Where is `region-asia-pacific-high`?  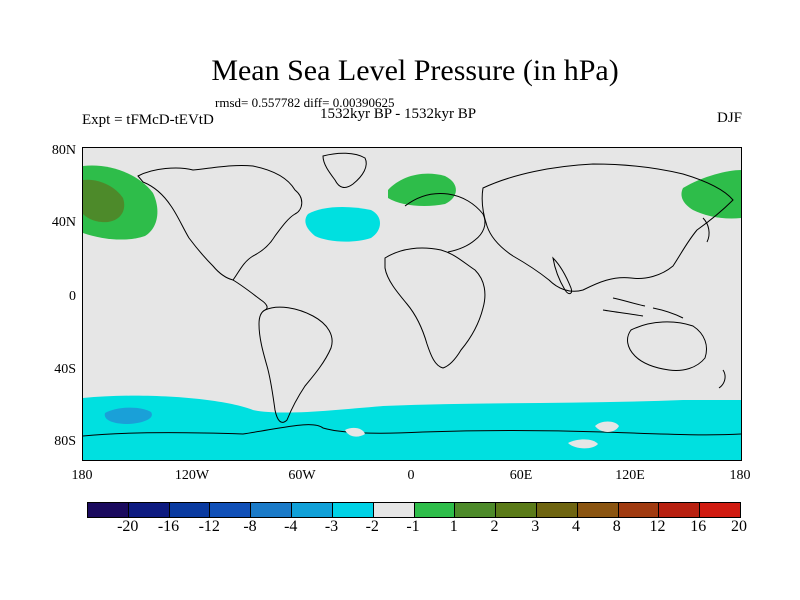
region-asia-pacific-high is located at coordinates (711, 194).